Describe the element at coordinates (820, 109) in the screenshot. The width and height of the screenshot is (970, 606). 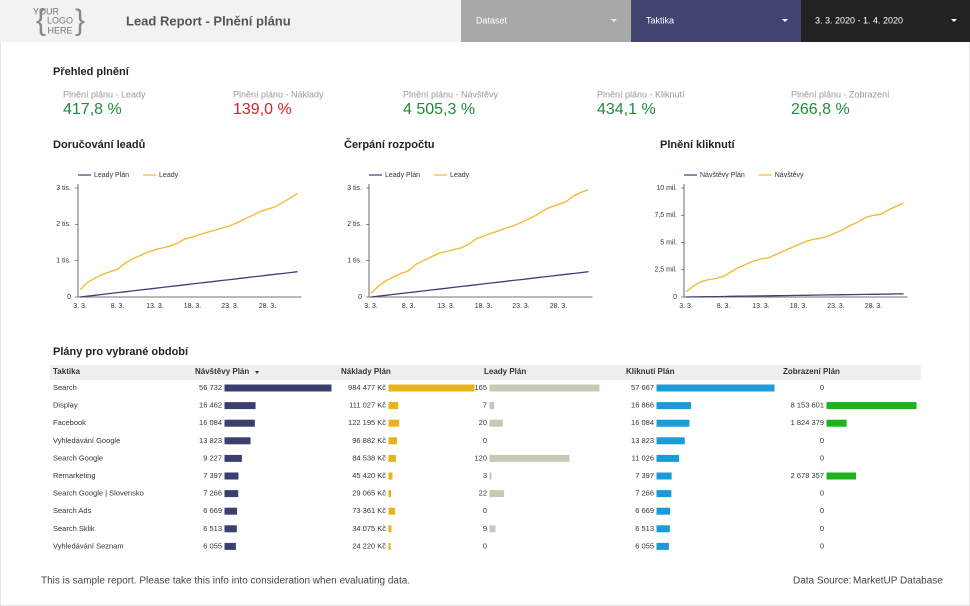
I see `kpi-value: 266,8 %` at that location.